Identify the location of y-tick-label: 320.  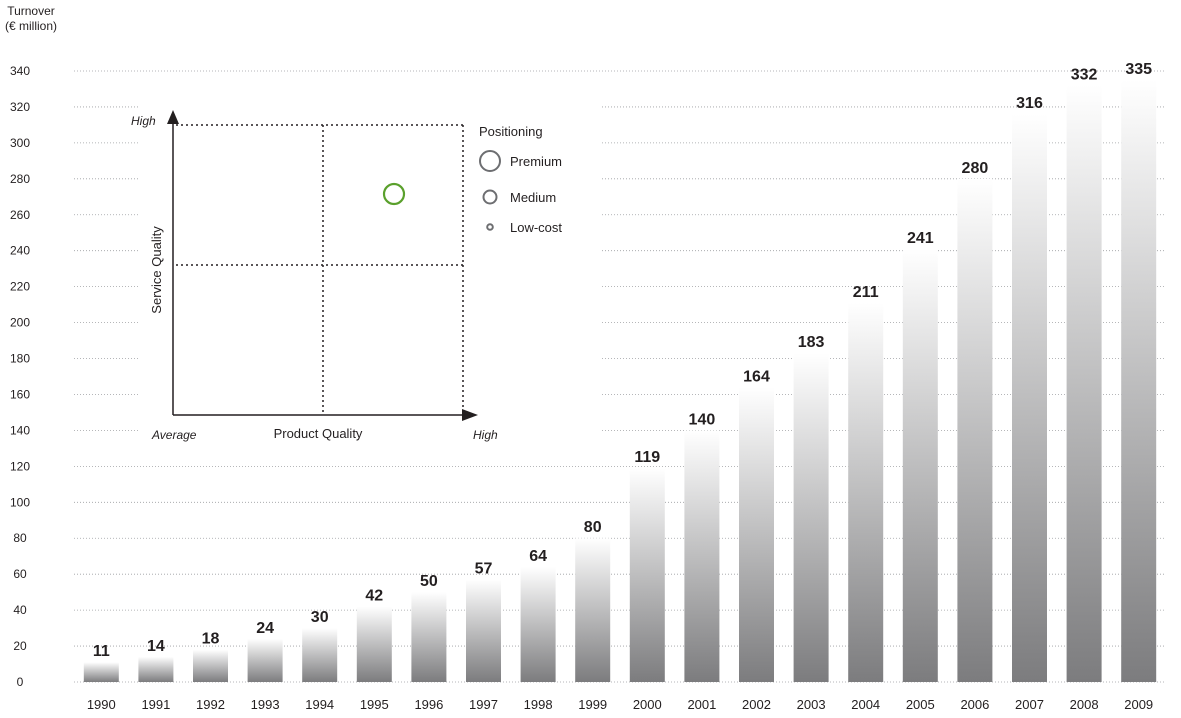
(20, 107).